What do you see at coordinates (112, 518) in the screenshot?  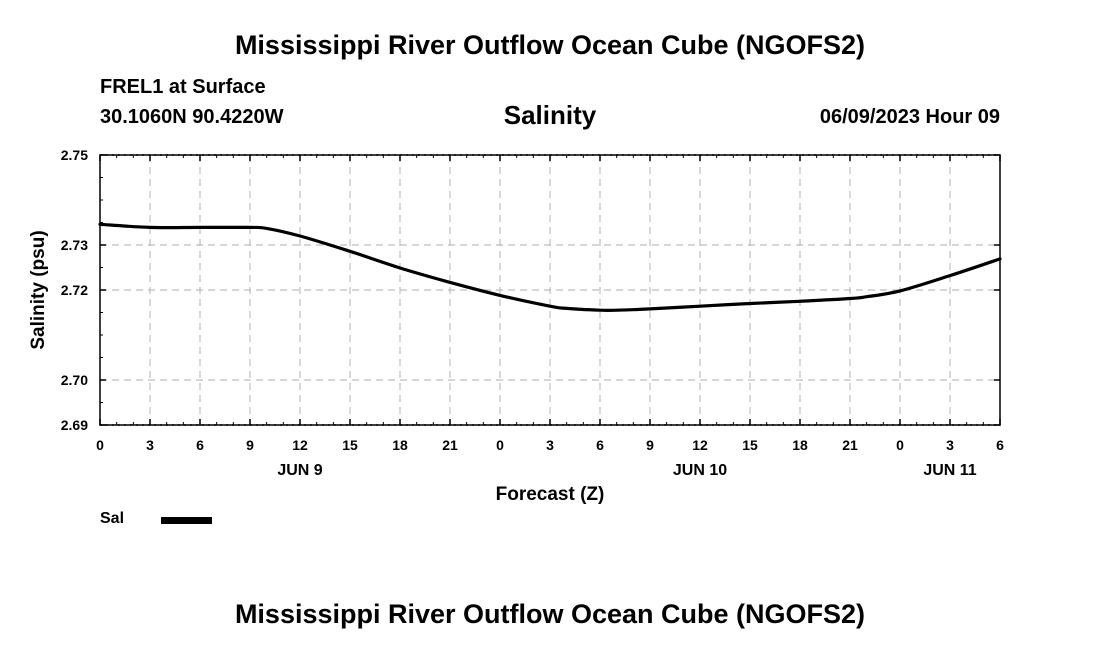 I see `legend-label: Sal` at bounding box center [112, 518].